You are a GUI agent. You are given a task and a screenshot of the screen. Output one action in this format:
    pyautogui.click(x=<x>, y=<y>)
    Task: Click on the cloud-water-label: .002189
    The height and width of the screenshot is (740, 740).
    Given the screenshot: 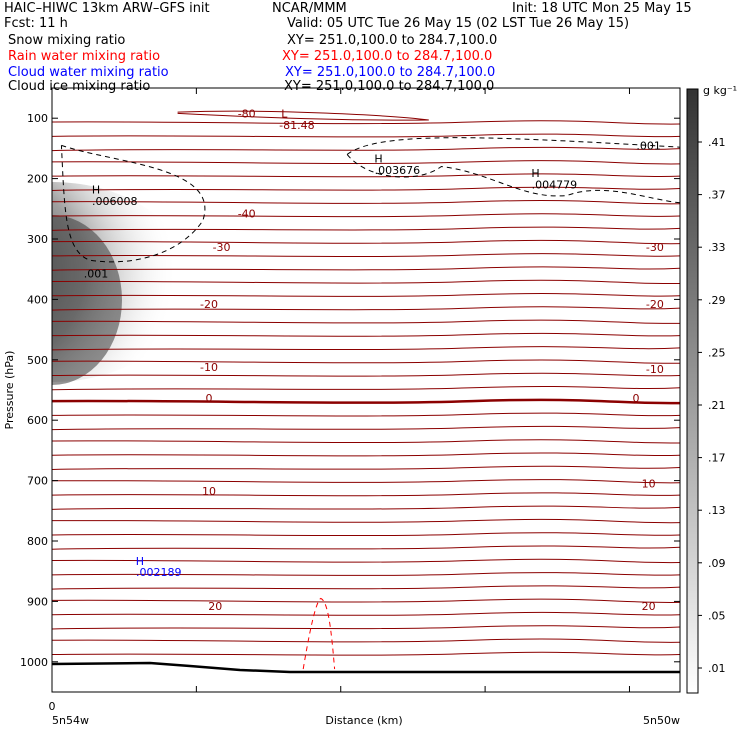 What is the action you would take?
    pyautogui.click(x=159, y=572)
    